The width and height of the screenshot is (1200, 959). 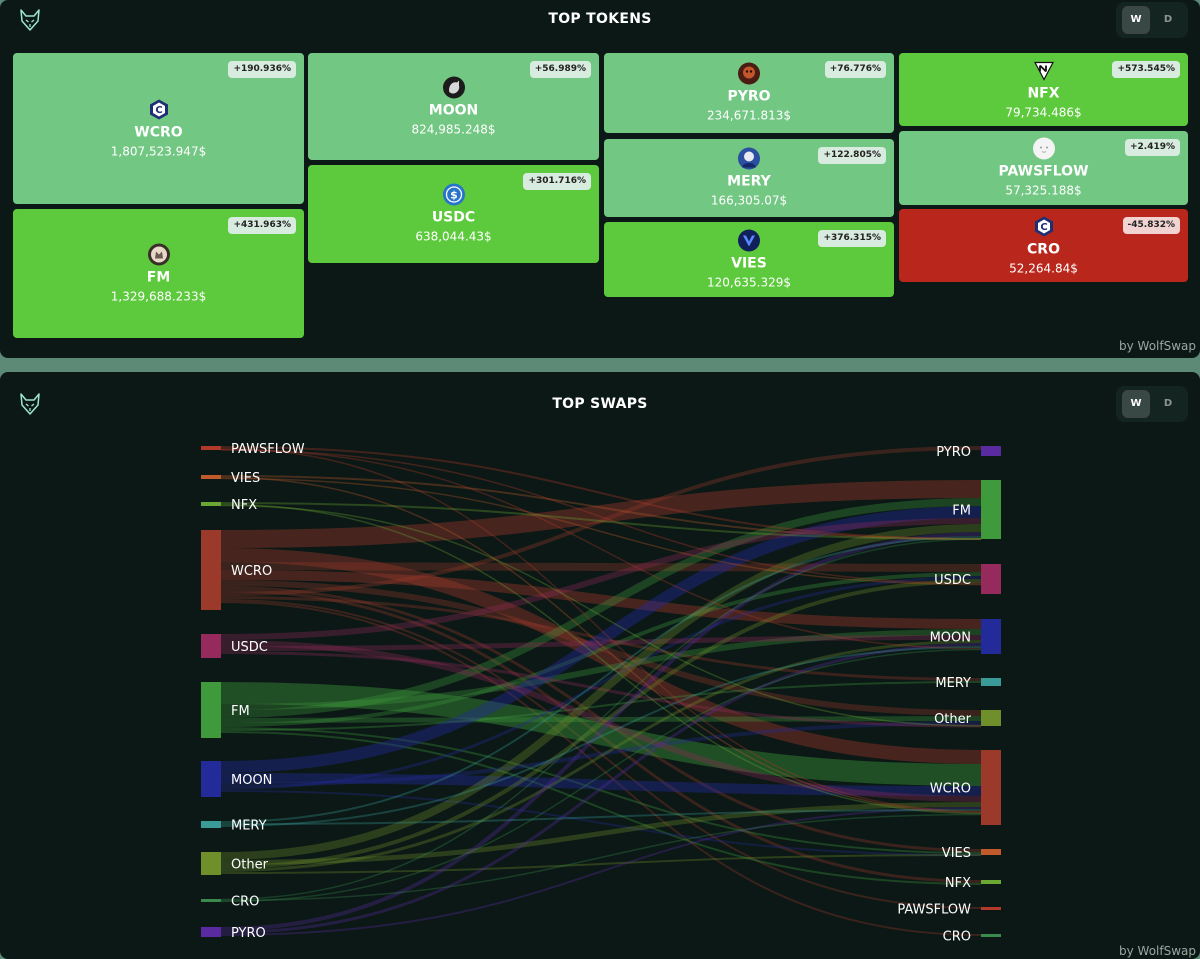 I want to click on source-node-mery, so click(x=211, y=824).